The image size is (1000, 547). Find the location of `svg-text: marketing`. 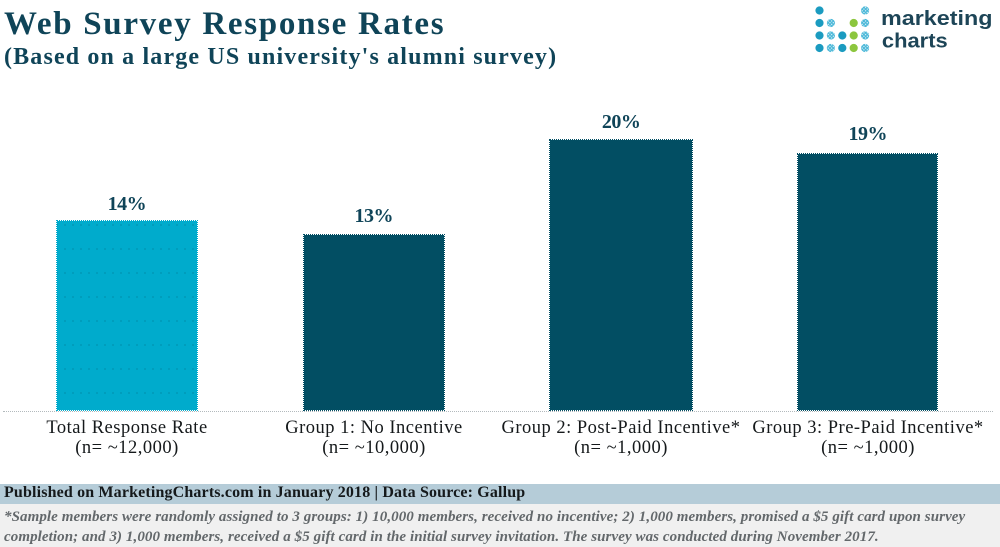

svg-text: marketing is located at coordinates (937, 19).